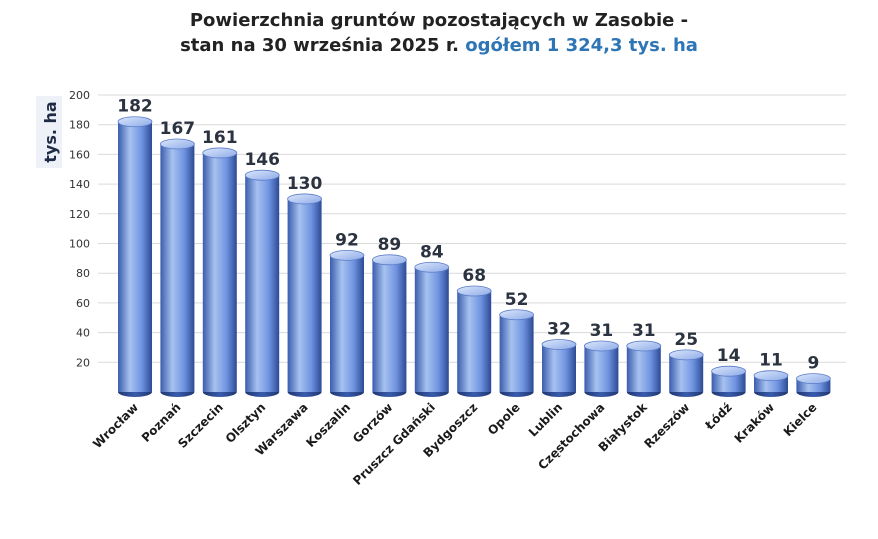 This screenshot has height=539, width=878. I want to click on data-label: 32, so click(559, 329).